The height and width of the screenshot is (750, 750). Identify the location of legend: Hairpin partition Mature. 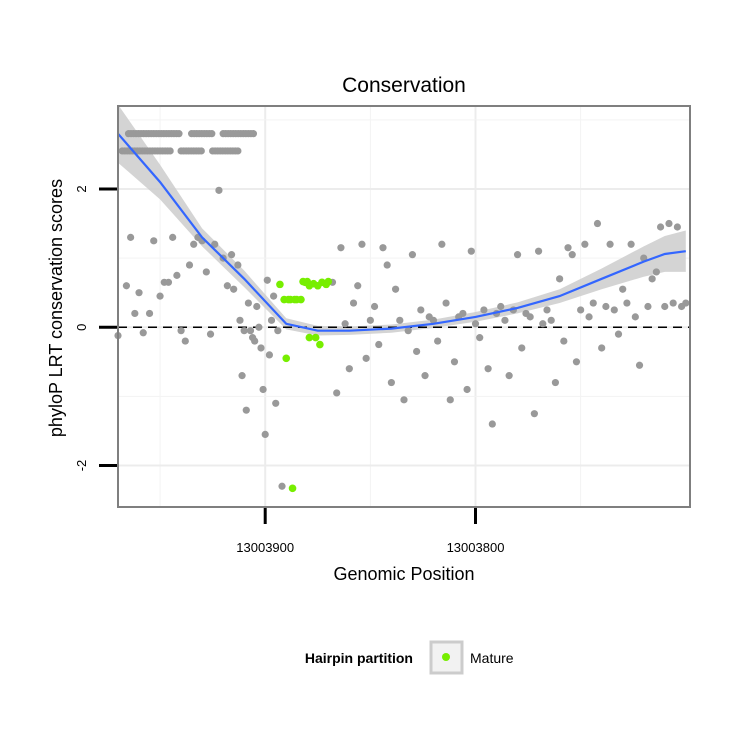
(409, 657).